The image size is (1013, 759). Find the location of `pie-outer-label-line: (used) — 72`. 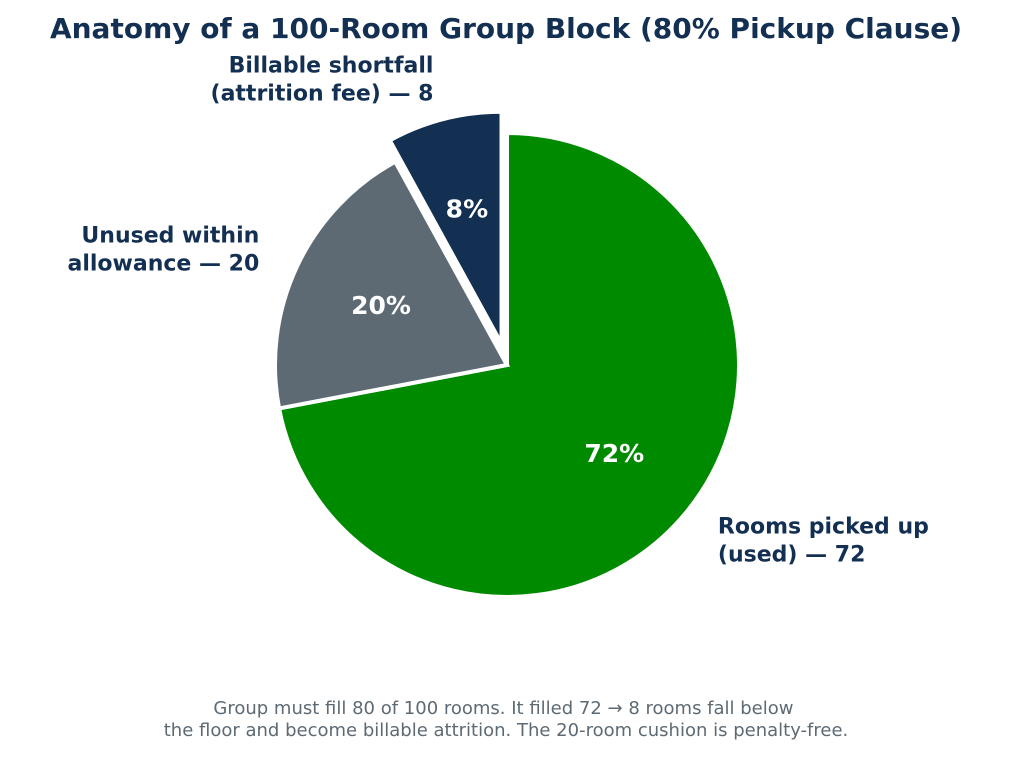

pie-outer-label-line: (used) — 72 is located at coordinates (791, 555).